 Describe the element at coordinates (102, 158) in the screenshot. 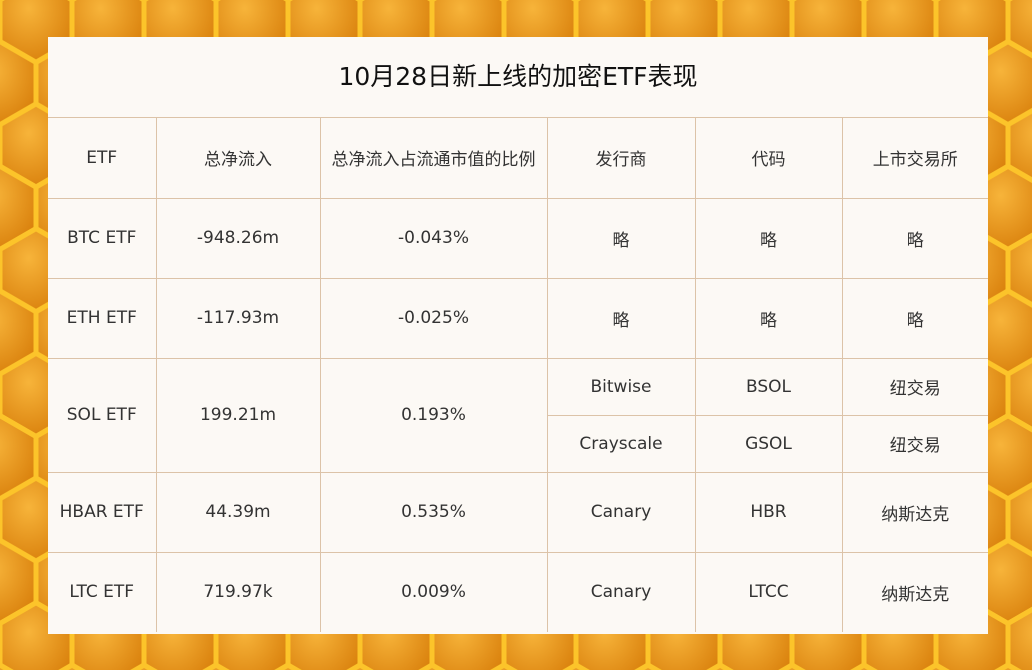

I see `header-cell: ETF` at that location.